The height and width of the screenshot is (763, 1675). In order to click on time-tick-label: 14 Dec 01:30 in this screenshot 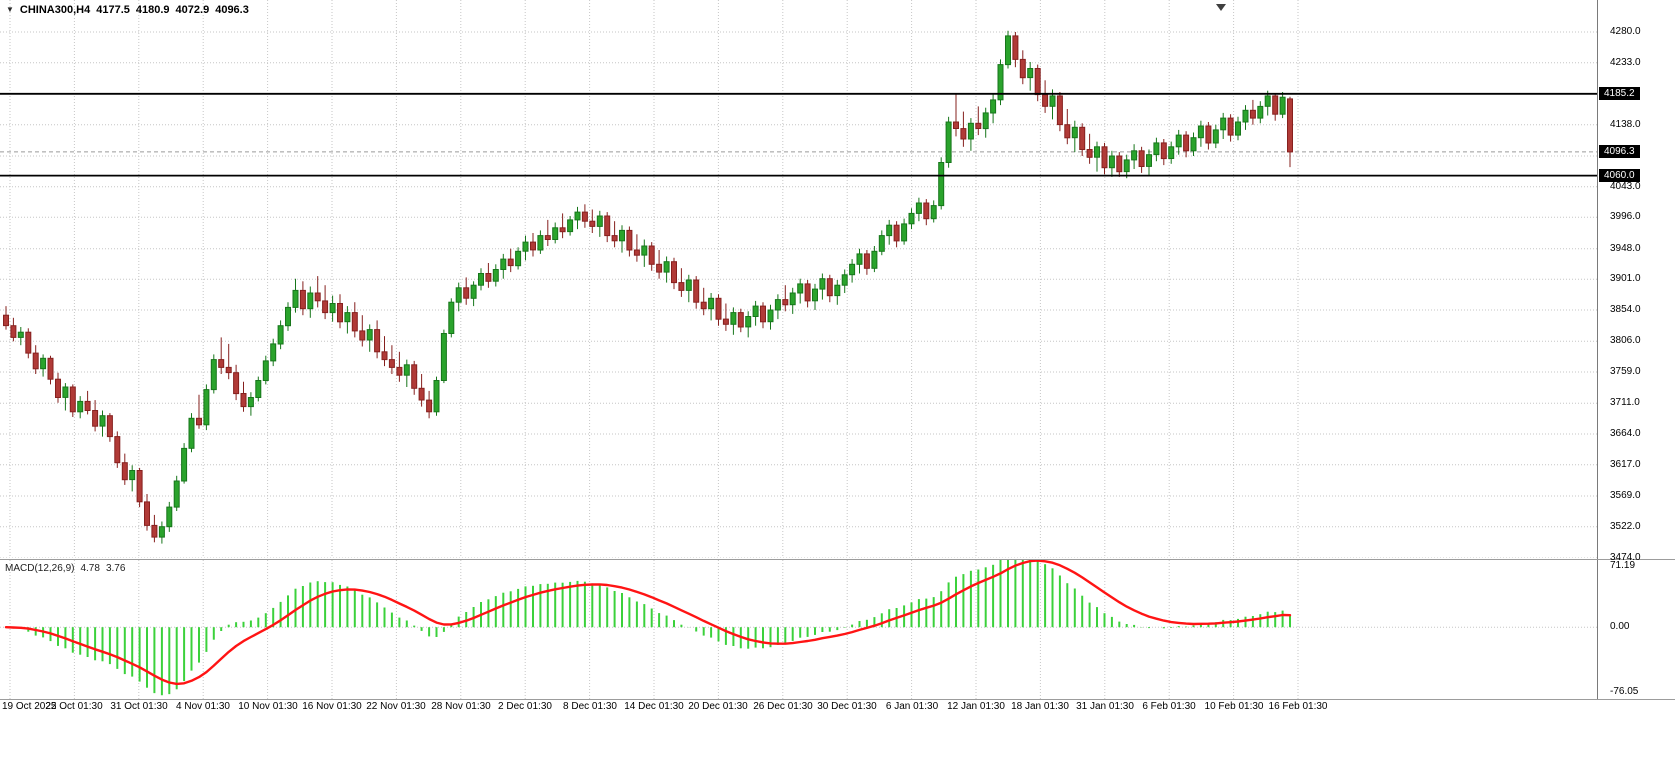, I will do `click(654, 706)`.